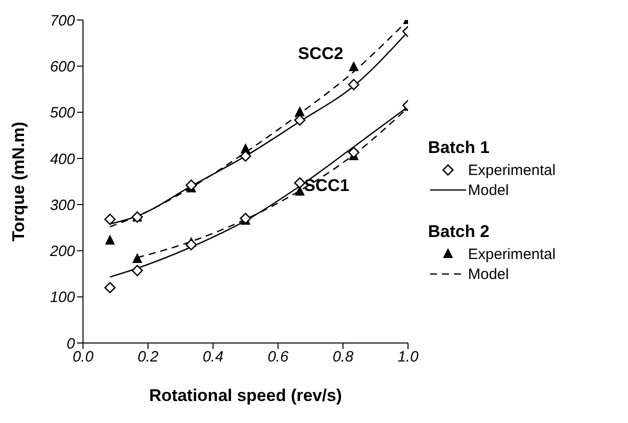  I want to click on x-tick-label: 0.8, so click(343, 357).